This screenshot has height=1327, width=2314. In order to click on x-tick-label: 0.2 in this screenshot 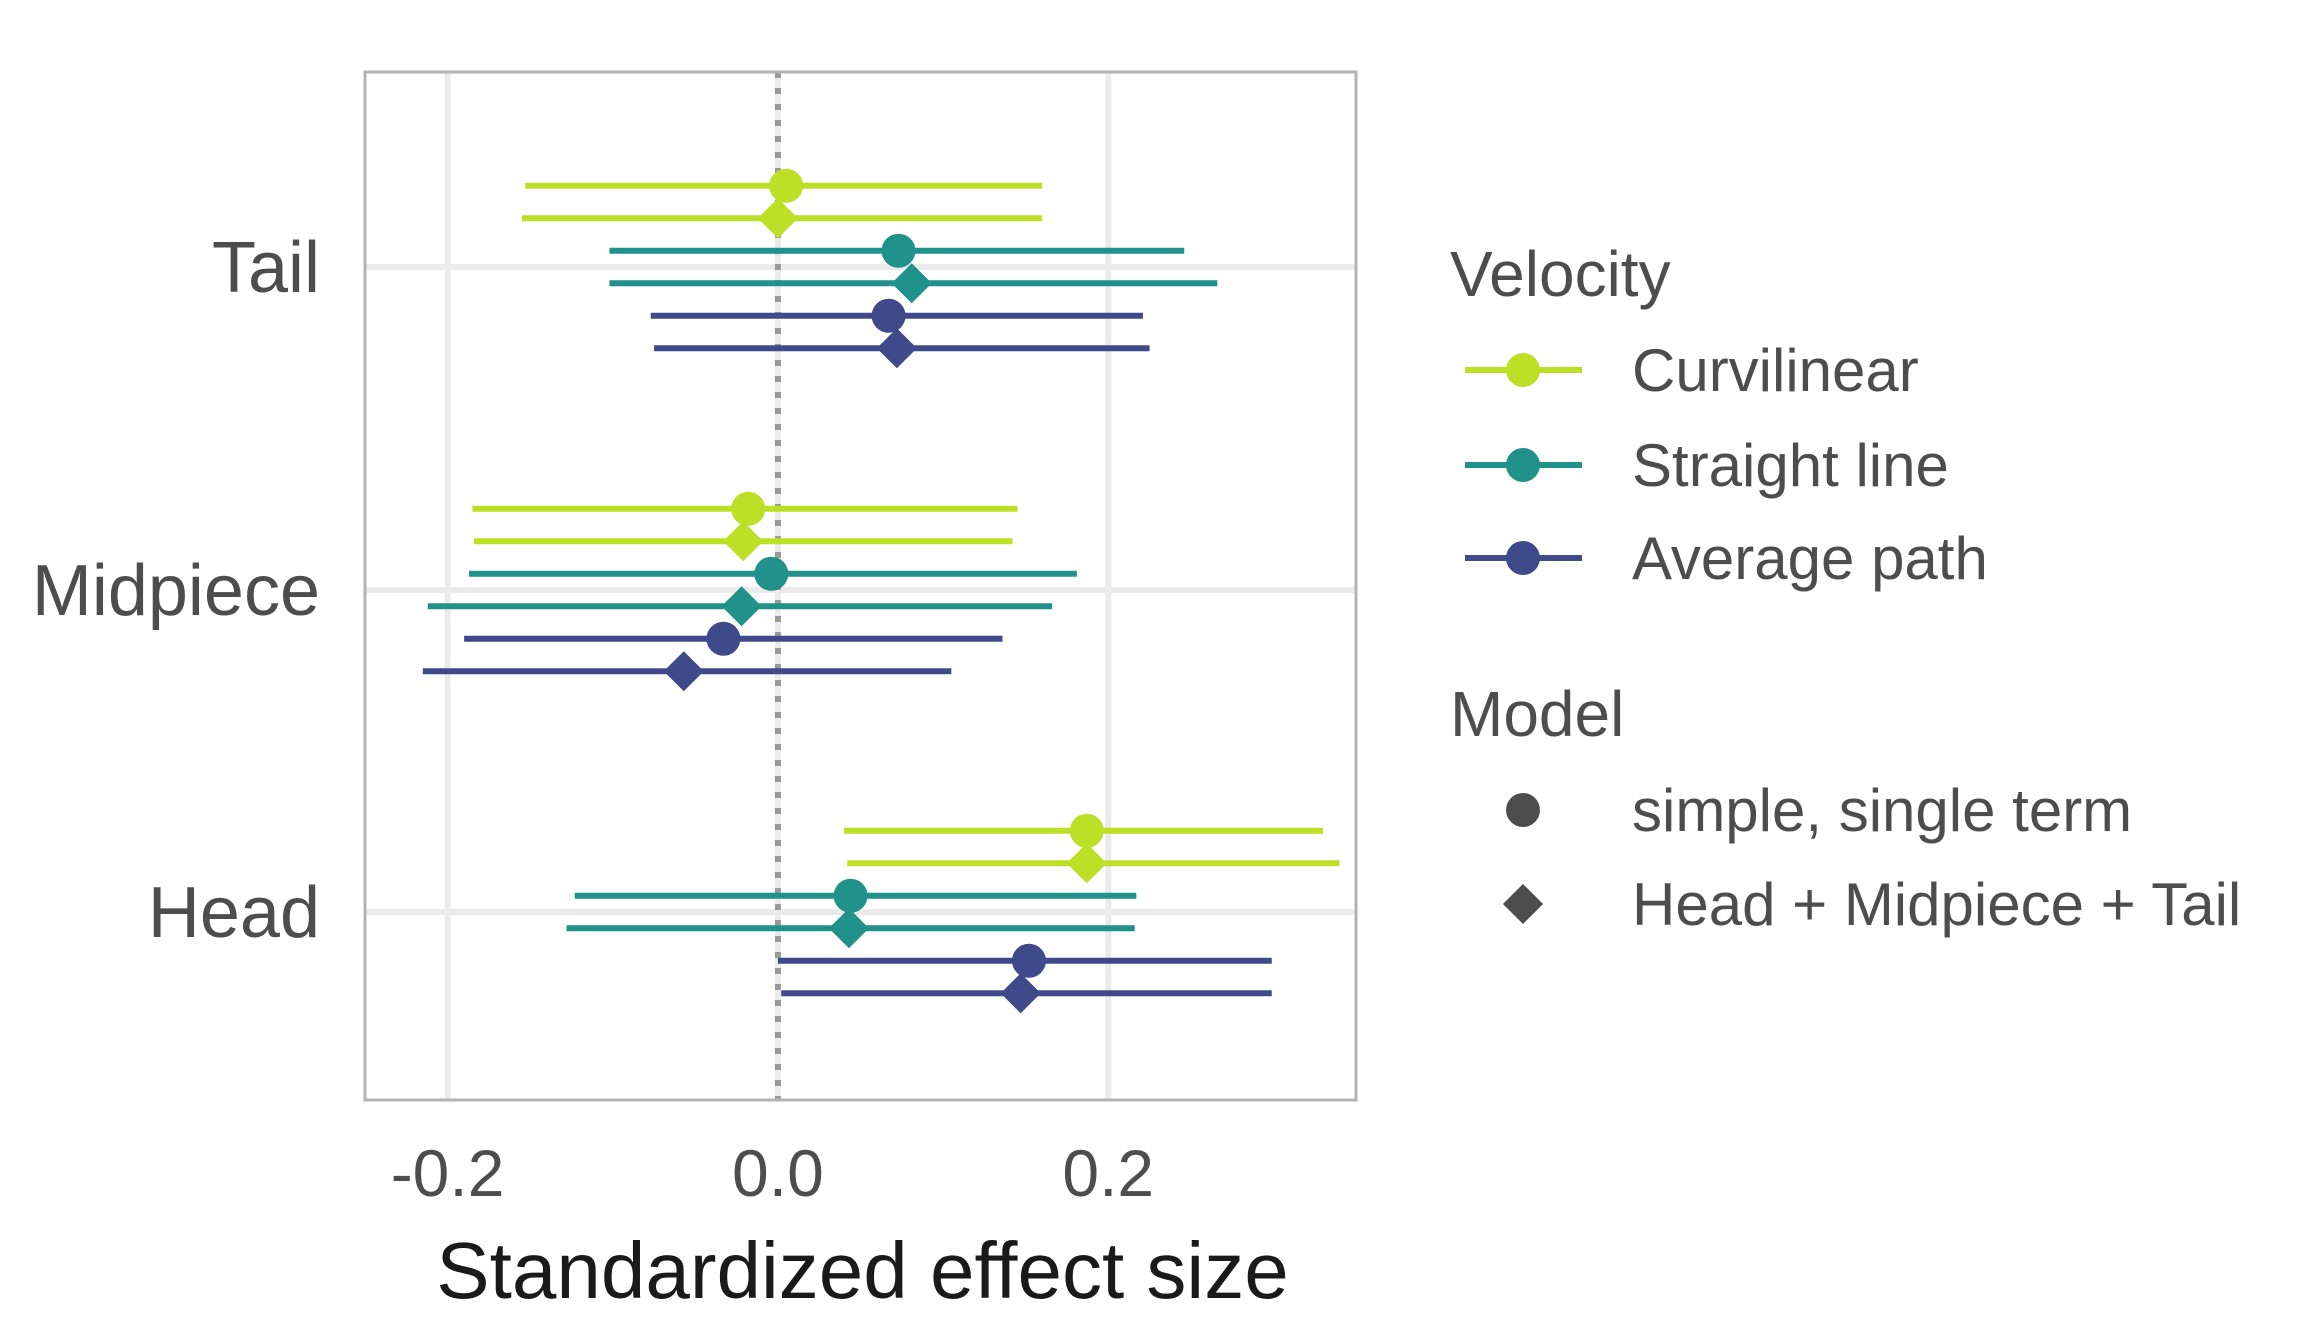, I will do `click(1108, 1173)`.